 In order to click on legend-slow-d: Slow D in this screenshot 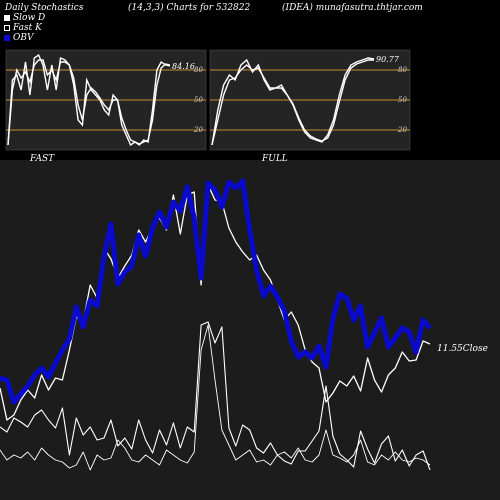, I will do `click(24, 18)`.